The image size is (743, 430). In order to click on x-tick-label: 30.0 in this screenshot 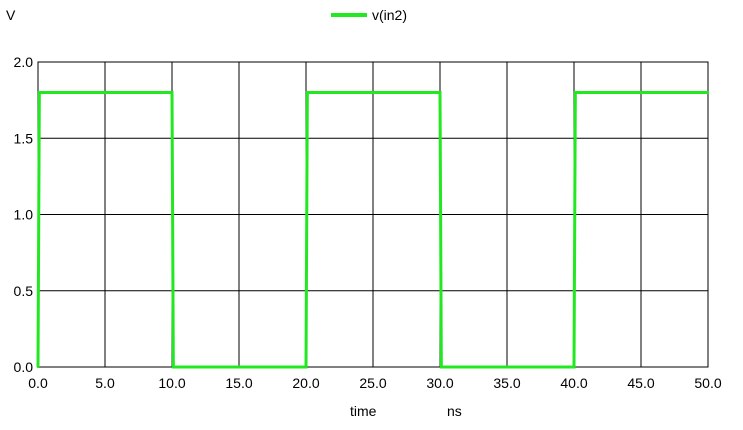, I will do `click(439, 383)`.